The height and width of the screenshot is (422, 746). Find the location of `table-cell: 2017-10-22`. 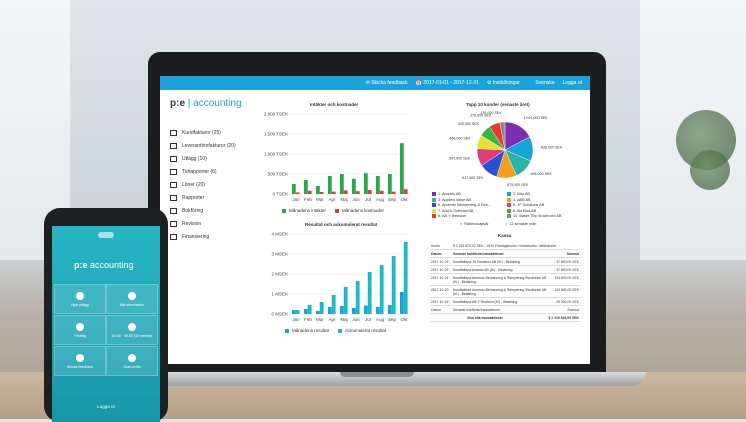

table-cell: 2017-10-22 is located at coordinates (440, 269).